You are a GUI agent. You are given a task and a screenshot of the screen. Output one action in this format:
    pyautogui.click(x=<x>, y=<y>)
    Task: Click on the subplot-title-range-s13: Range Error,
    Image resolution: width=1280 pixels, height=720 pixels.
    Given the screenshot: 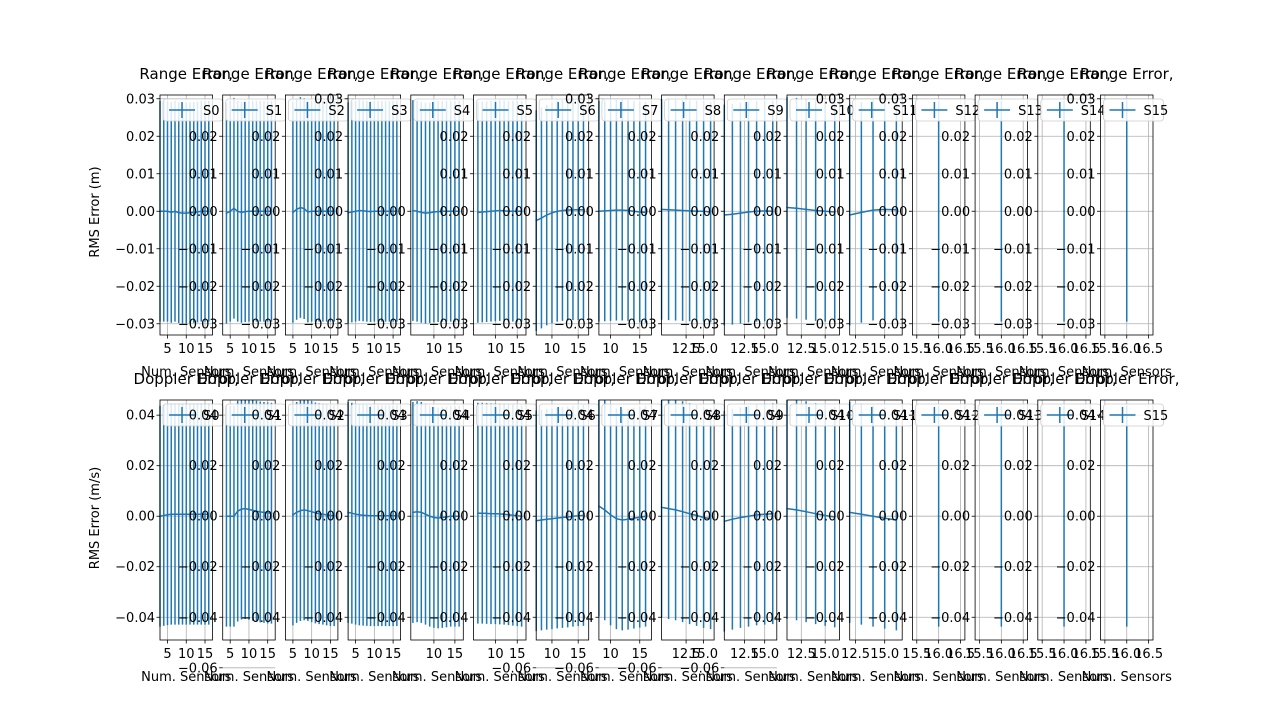 What is the action you would take?
    pyautogui.click(x=1002, y=74)
    